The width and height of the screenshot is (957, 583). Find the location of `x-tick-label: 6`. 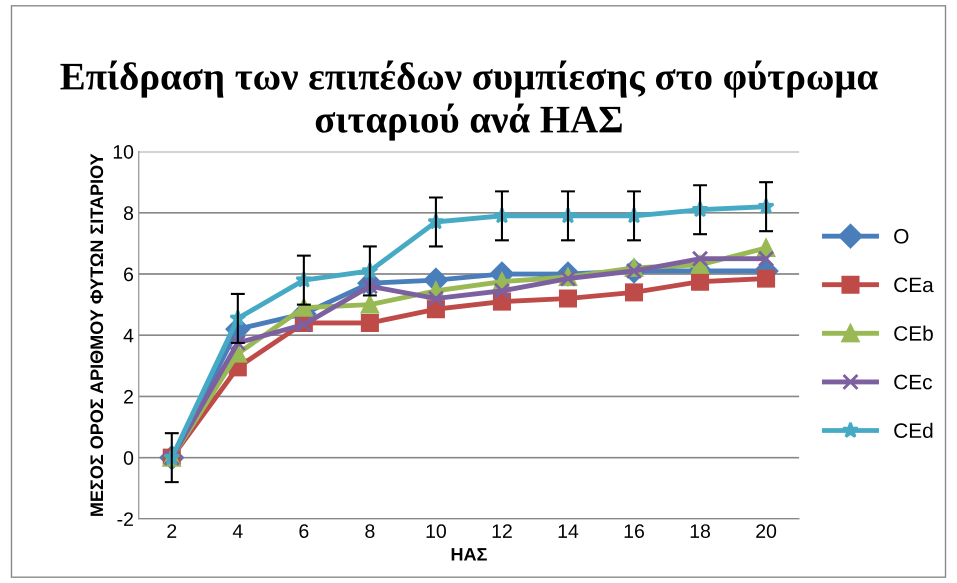

x-tick-label: 6 is located at coordinates (303, 531).